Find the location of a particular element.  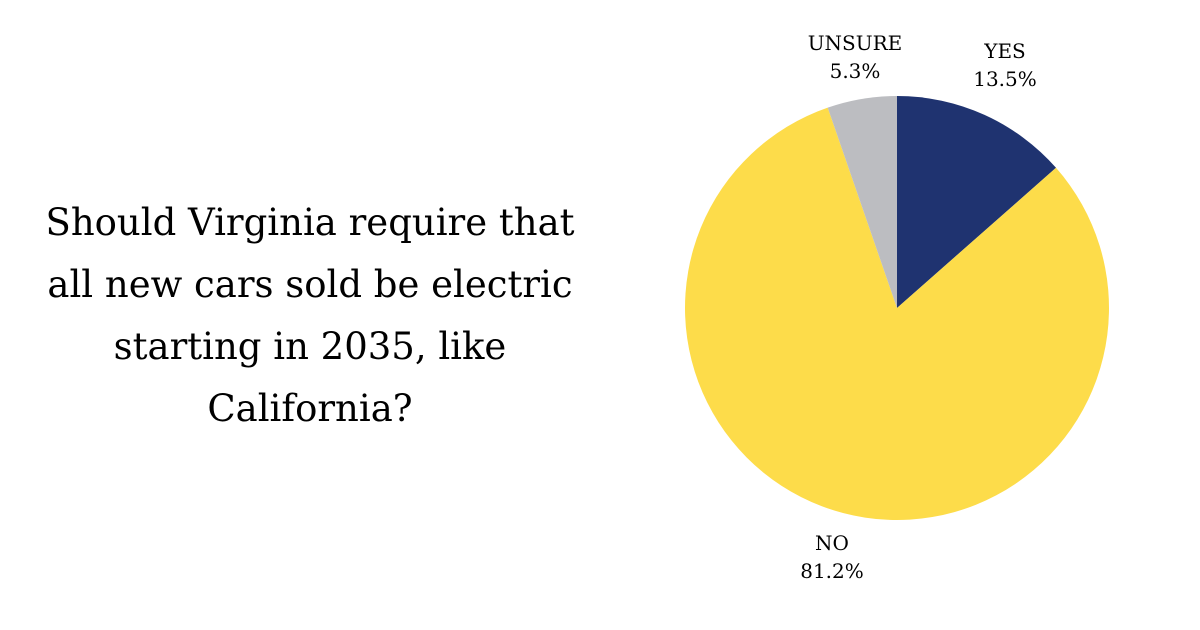

slice-category-label: YES is located at coordinates (1004, 51).